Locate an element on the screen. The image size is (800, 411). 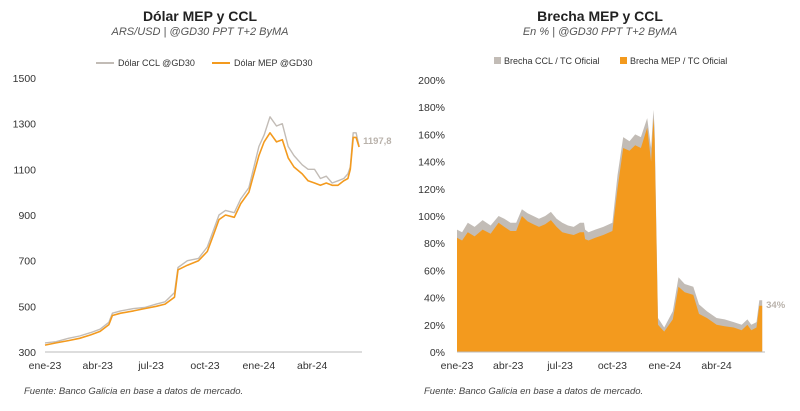
end-value-label: 34% is located at coordinates (776, 305).